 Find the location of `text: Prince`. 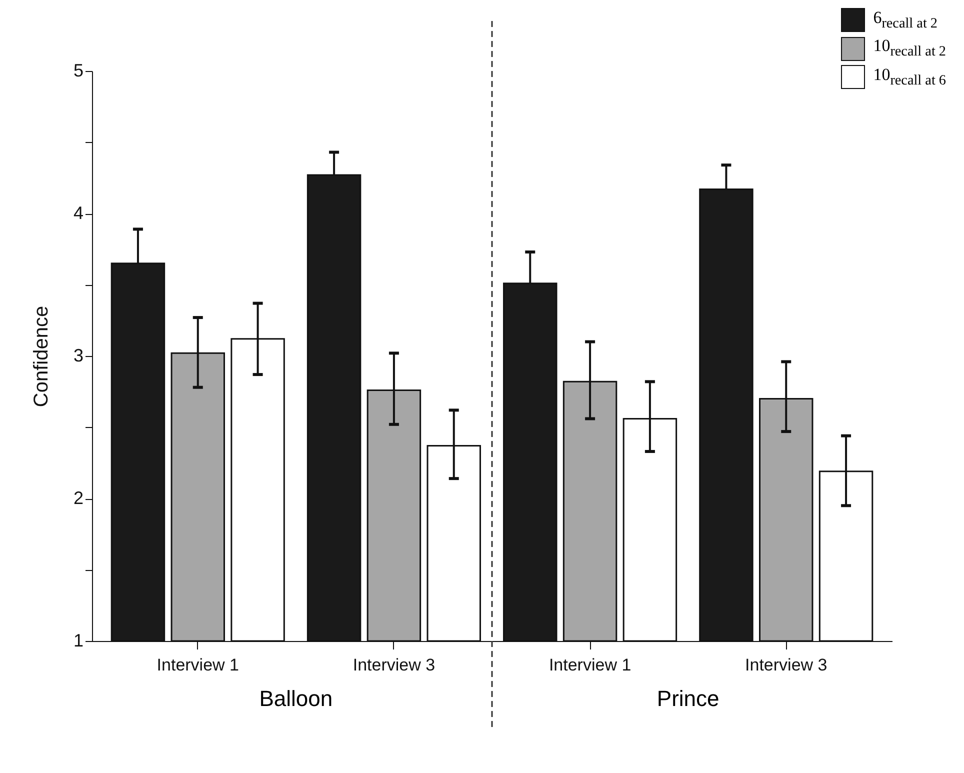

text: Prince is located at coordinates (688, 699).